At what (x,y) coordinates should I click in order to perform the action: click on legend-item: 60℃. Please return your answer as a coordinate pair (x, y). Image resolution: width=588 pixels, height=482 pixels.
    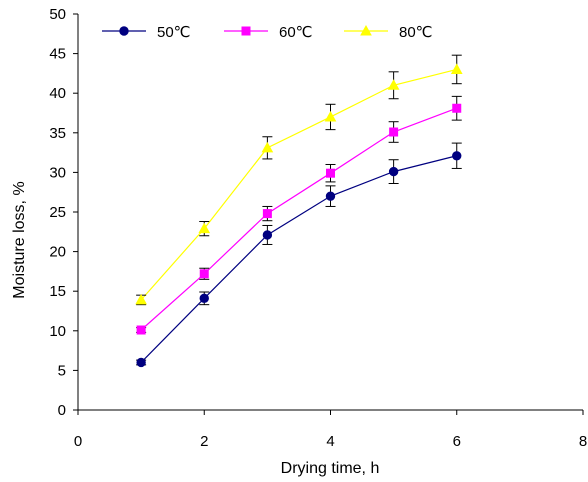
    Looking at the image, I should click on (268, 32).